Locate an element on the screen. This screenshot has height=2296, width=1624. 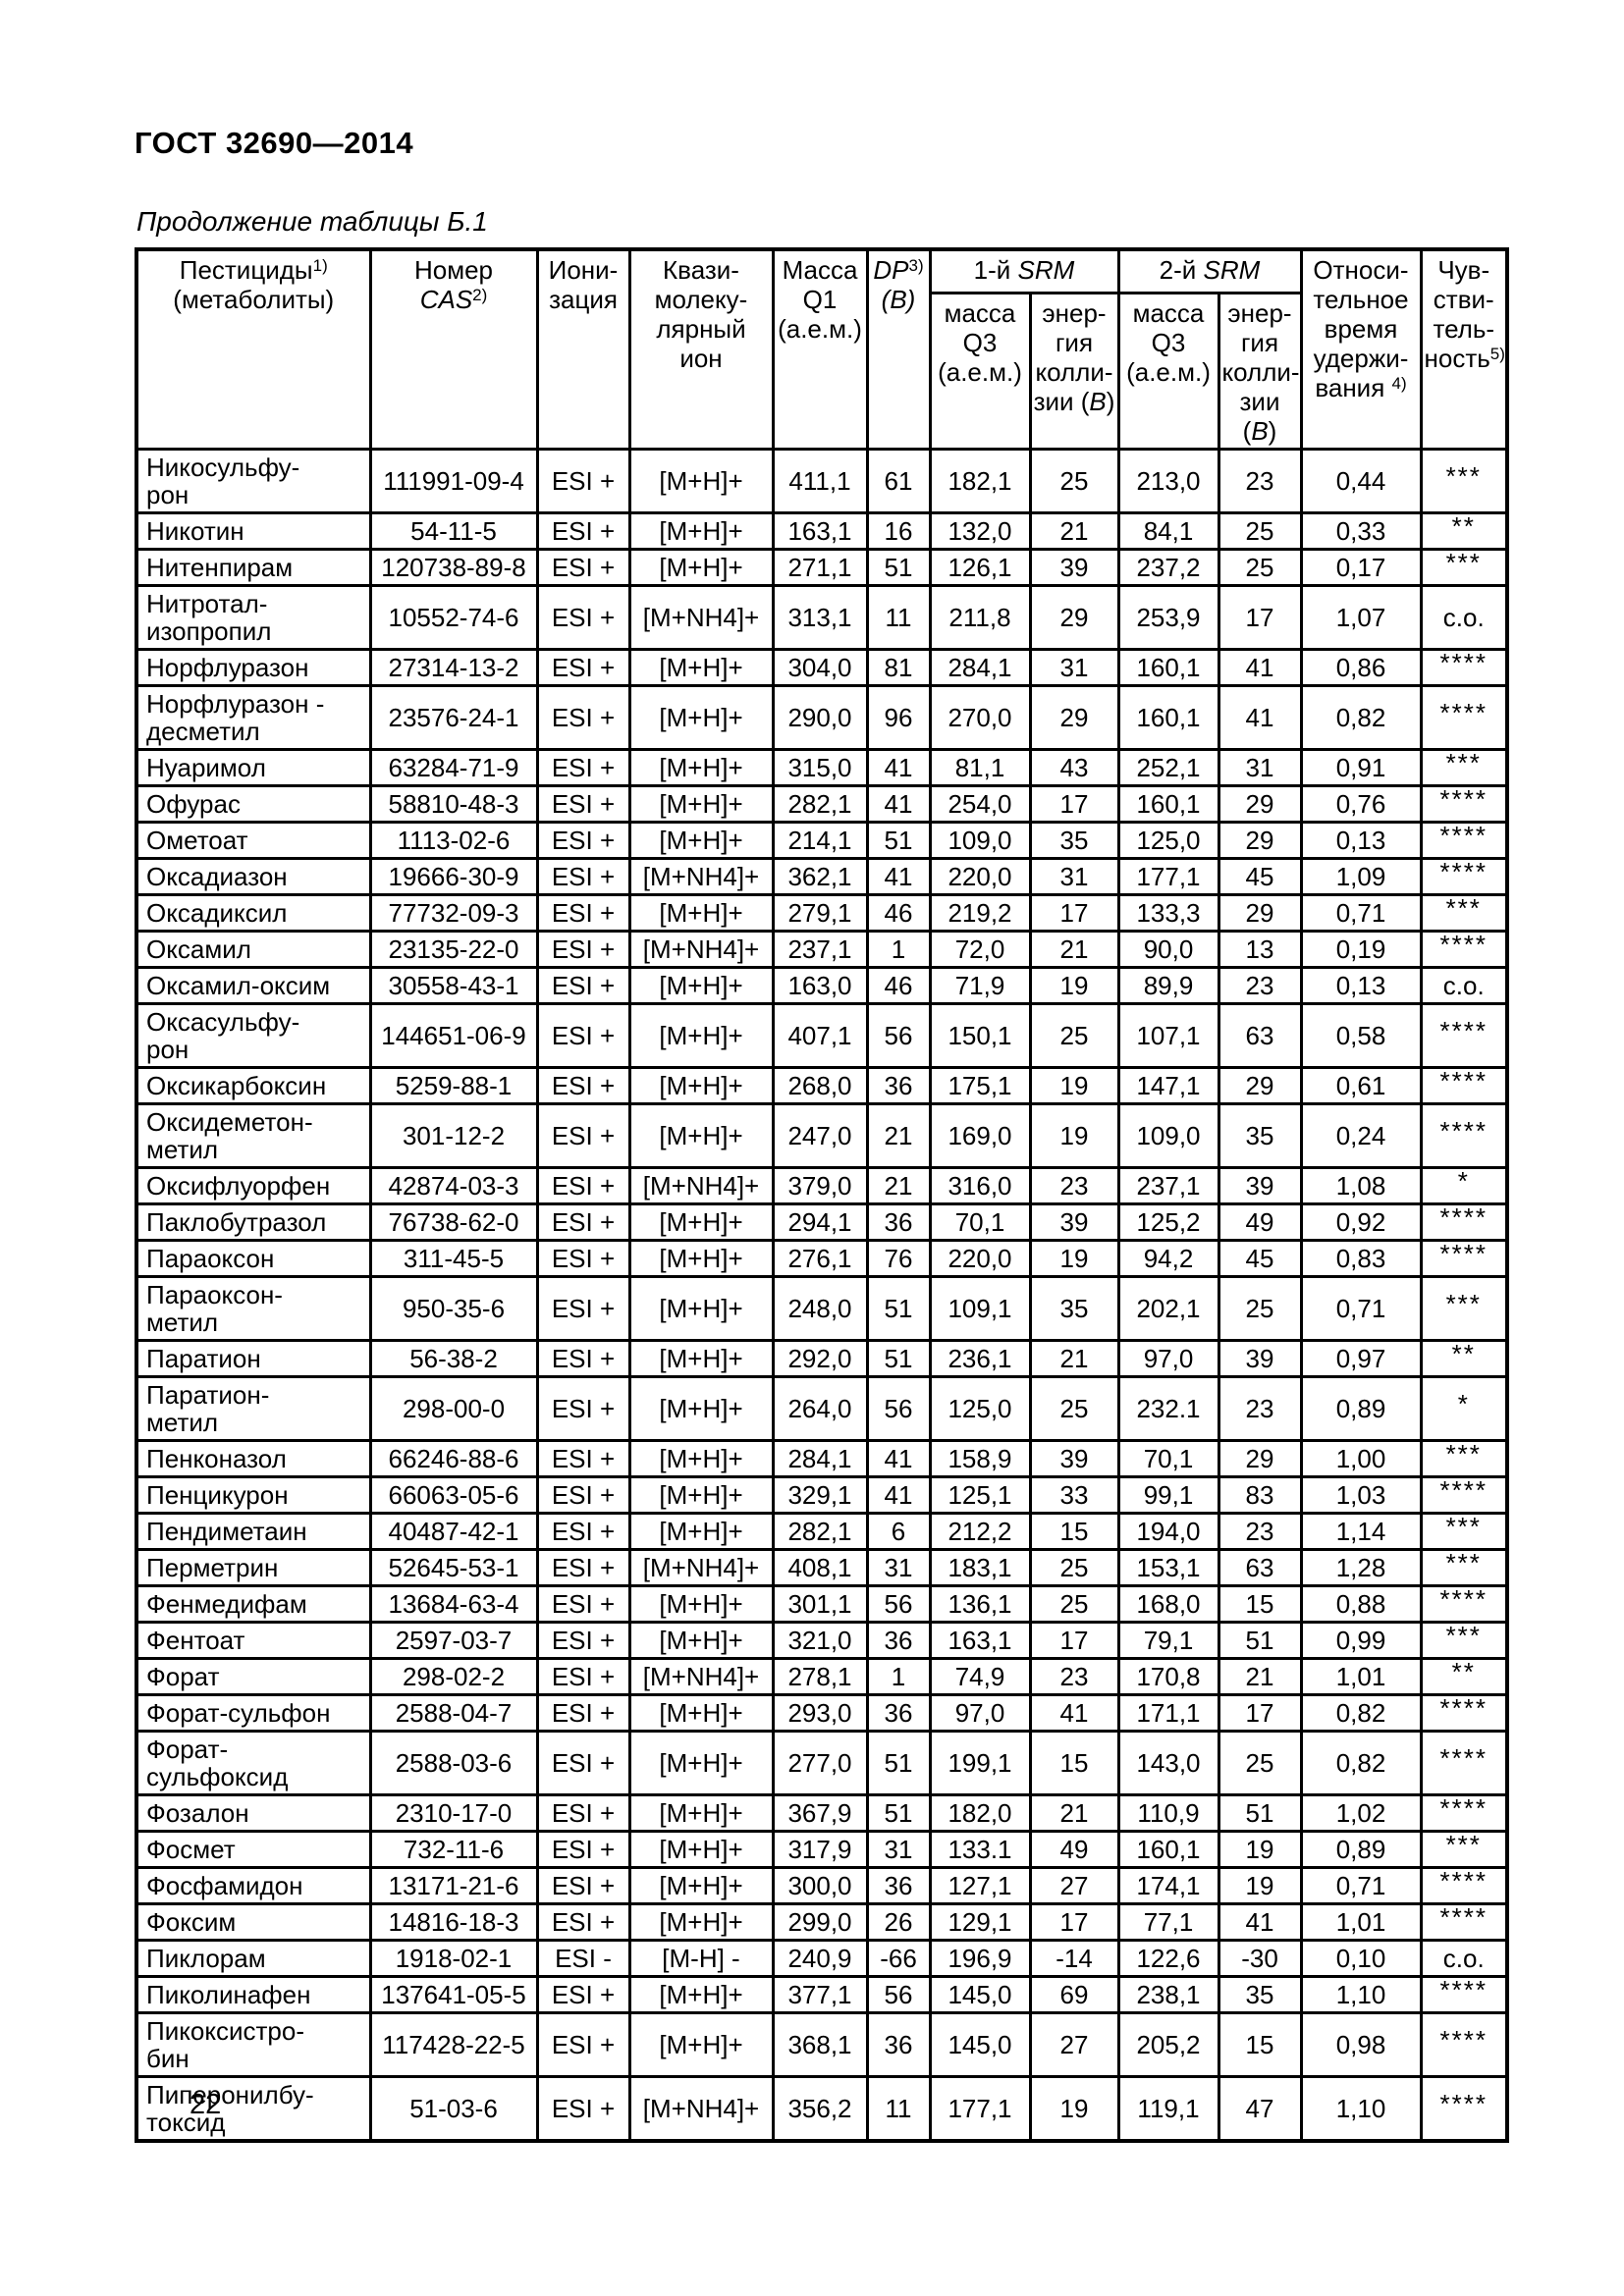
dp-voltage: 41 is located at coordinates (898, 876).